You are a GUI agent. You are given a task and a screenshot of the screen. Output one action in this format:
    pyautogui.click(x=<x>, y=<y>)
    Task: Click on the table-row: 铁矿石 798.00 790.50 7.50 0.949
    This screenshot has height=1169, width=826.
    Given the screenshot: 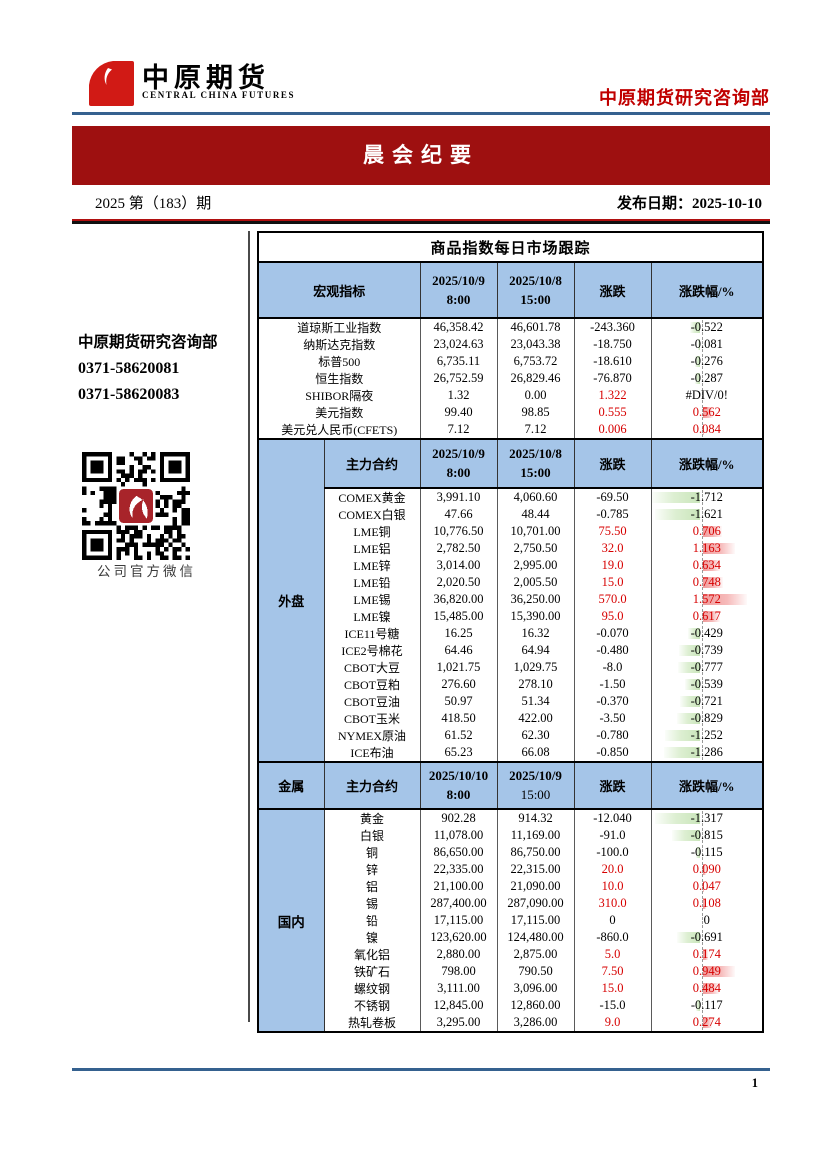 What is the action you would take?
    pyautogui.click(x=511, y=971)
    